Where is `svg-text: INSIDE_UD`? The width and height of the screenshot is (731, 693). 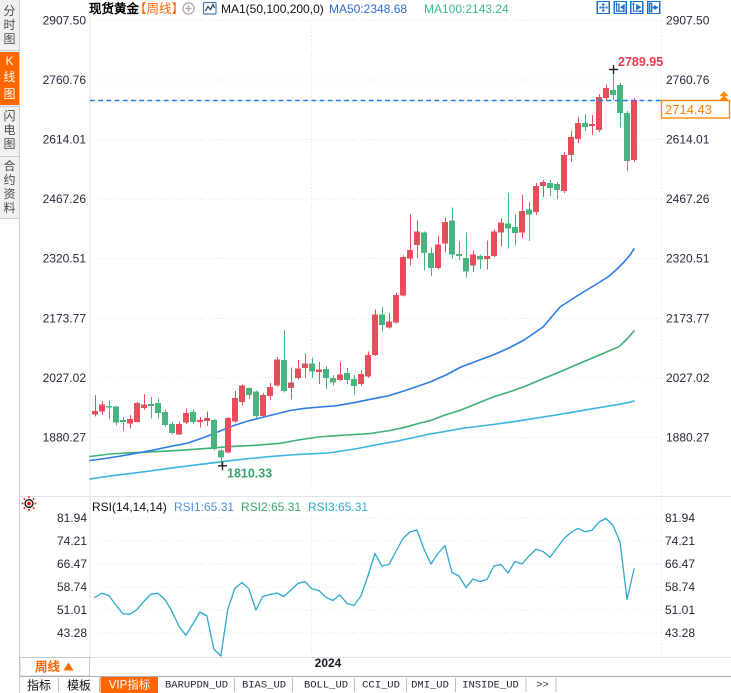
svg-text: INSIDE_UD is located at coordinates (490, 686).